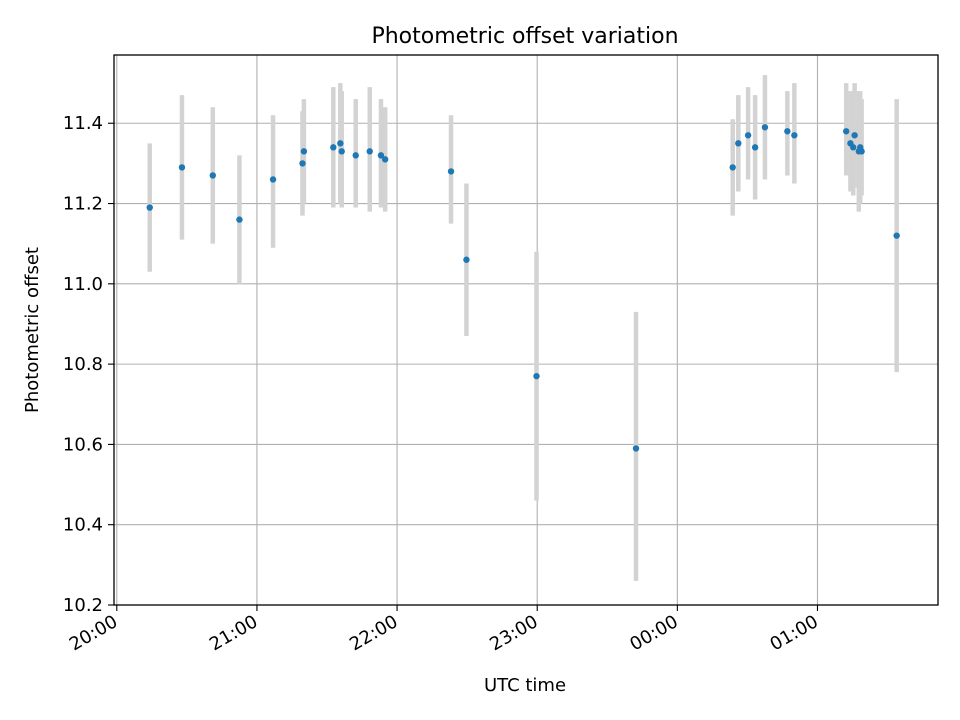 This screenshot has height=720, width=960. What do you see at coordinates (83, 123) in the screenshot?
I see `y-tick-label: 11.4` at bounding box center [83, 123].